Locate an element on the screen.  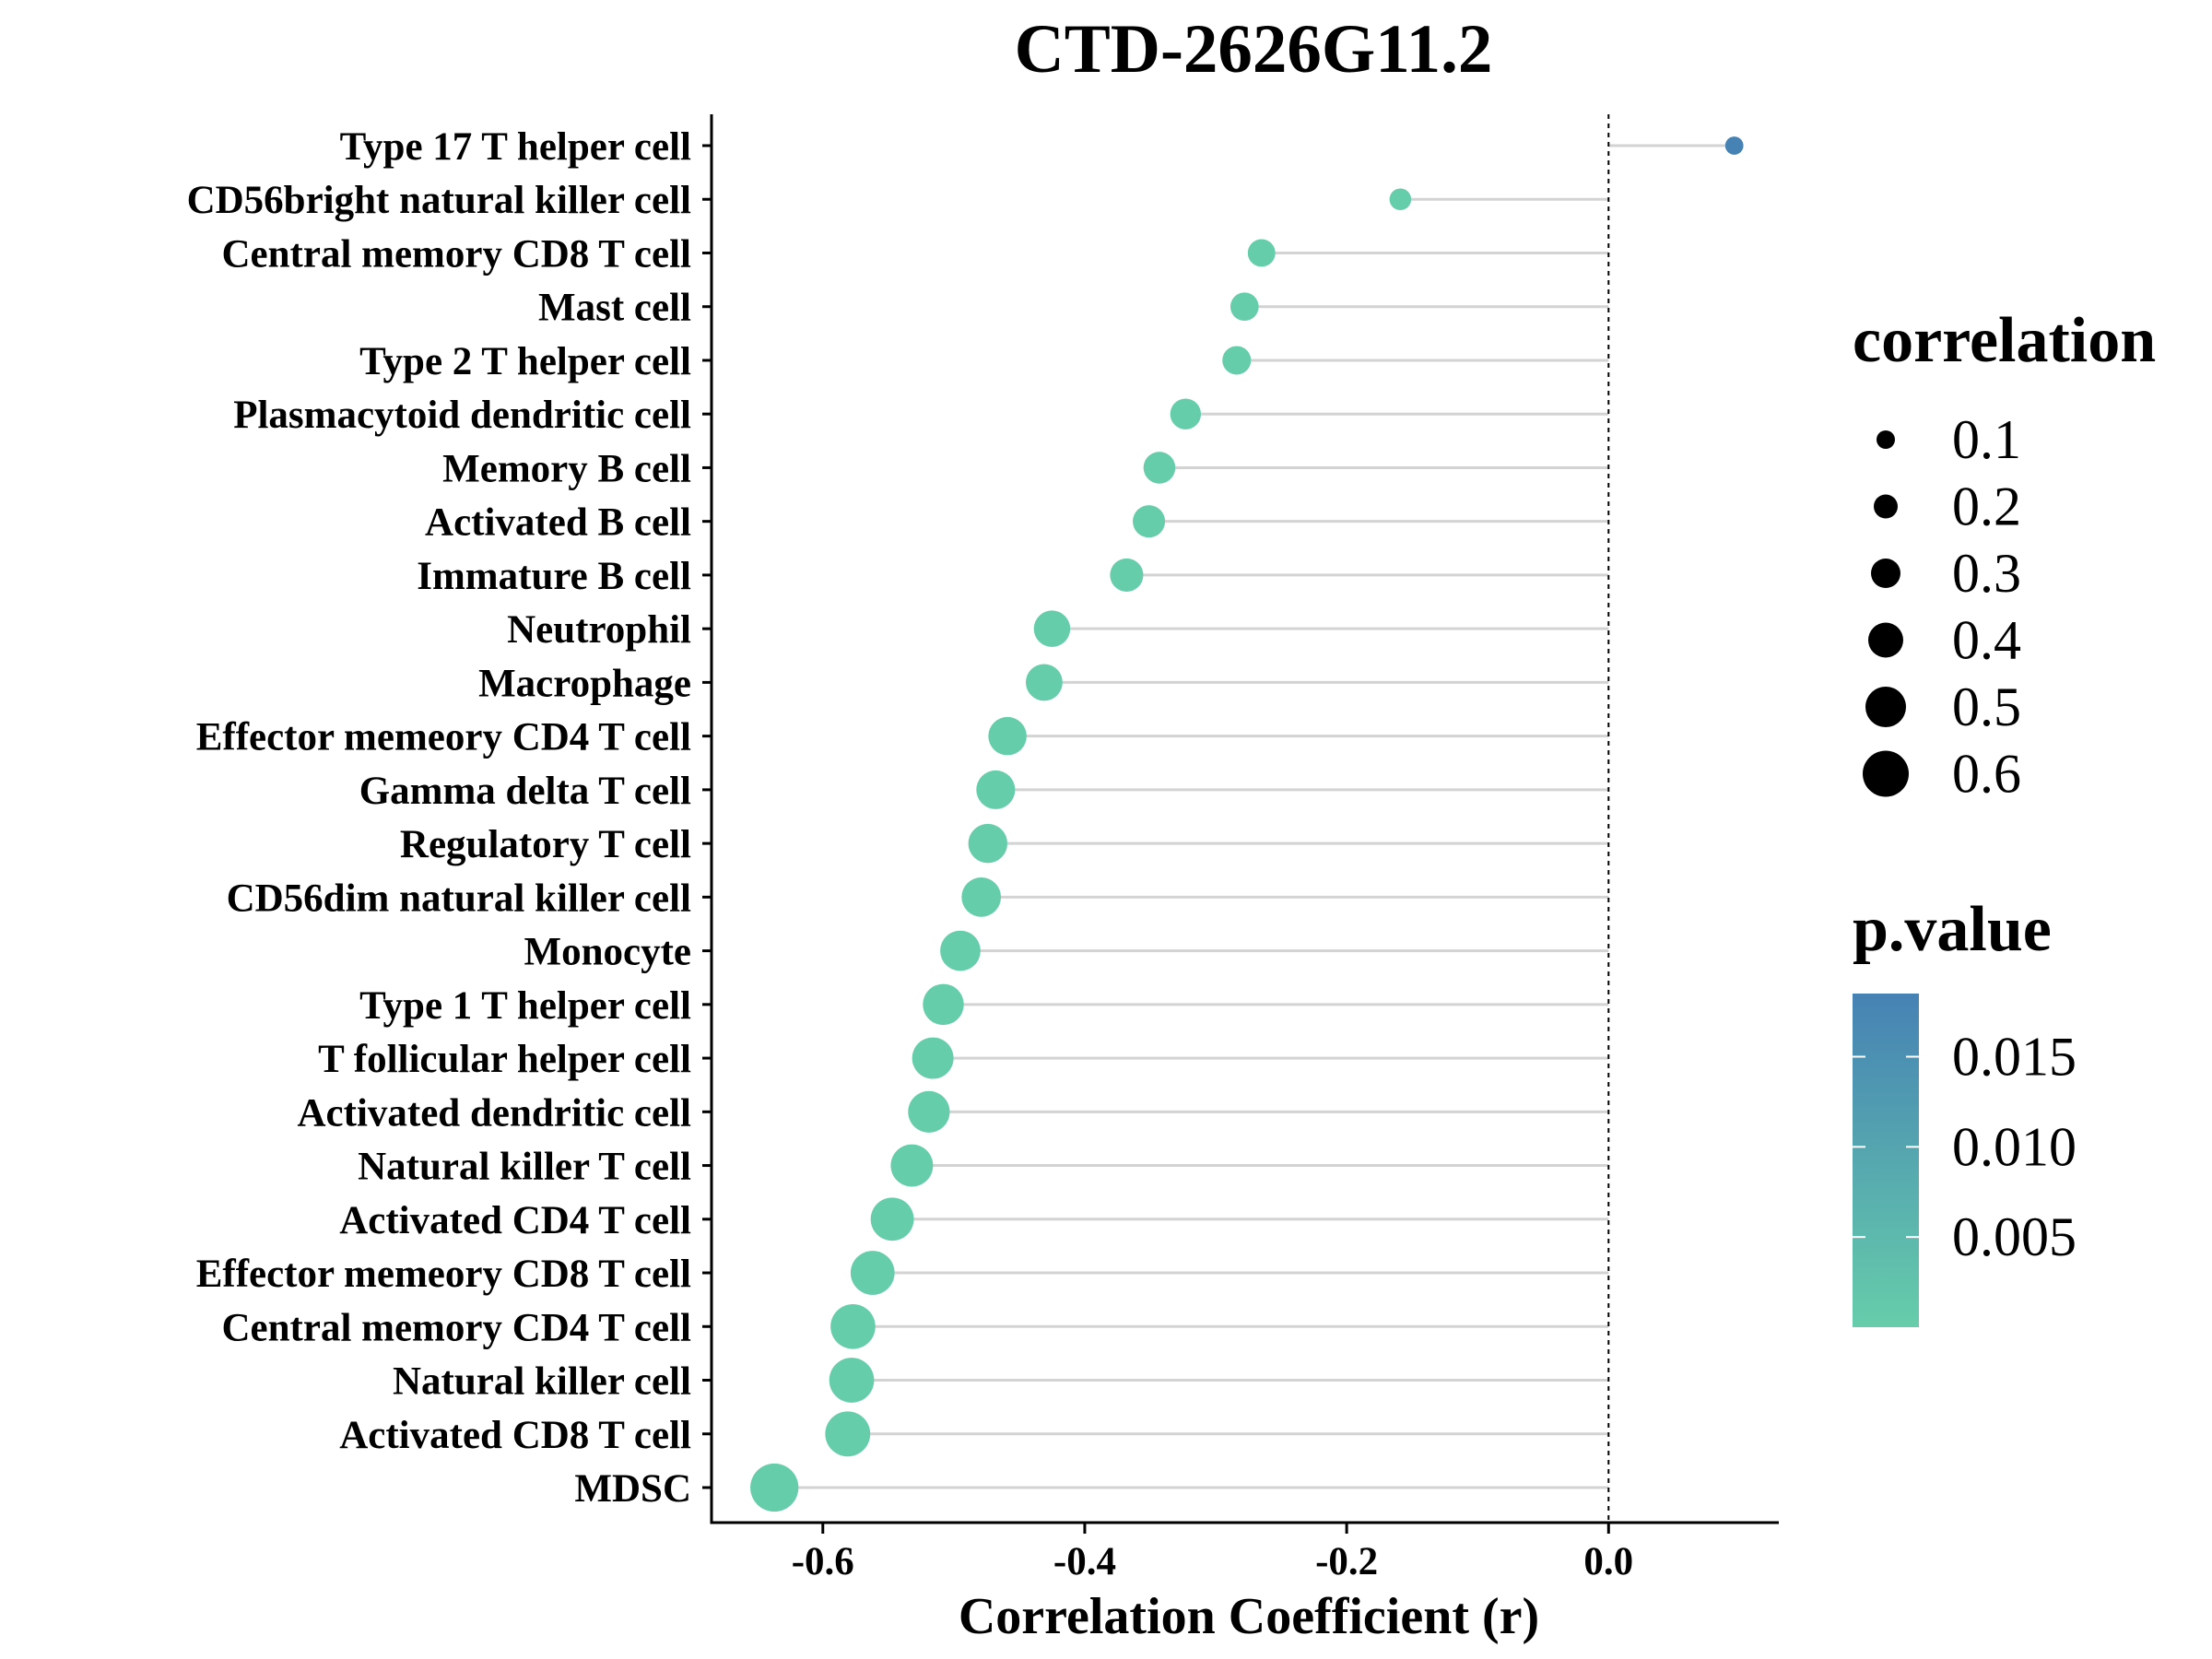
y-tick-label: Memory B cell is located at coordinates (566, 468).